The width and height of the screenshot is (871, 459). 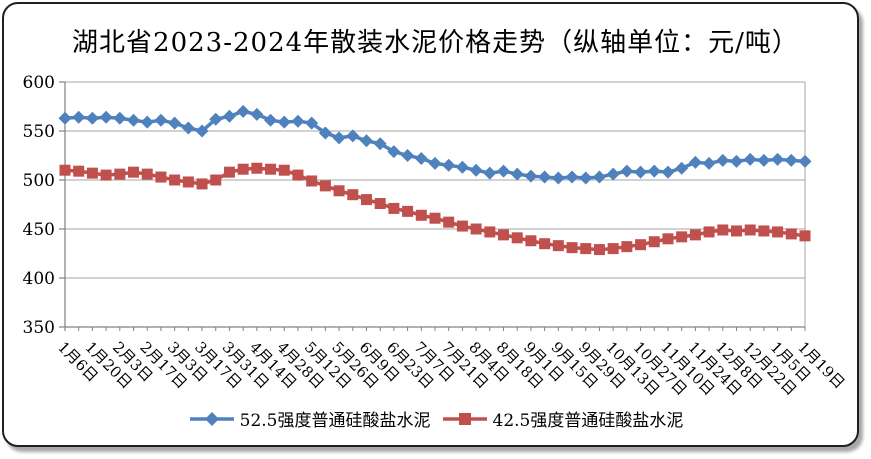 What do you see at coordinates (588, 421) in the screenshot?
I see `legend-label-42-5: 42.5强度普通硅酸盐水泥` at bounding box center [588, 421].